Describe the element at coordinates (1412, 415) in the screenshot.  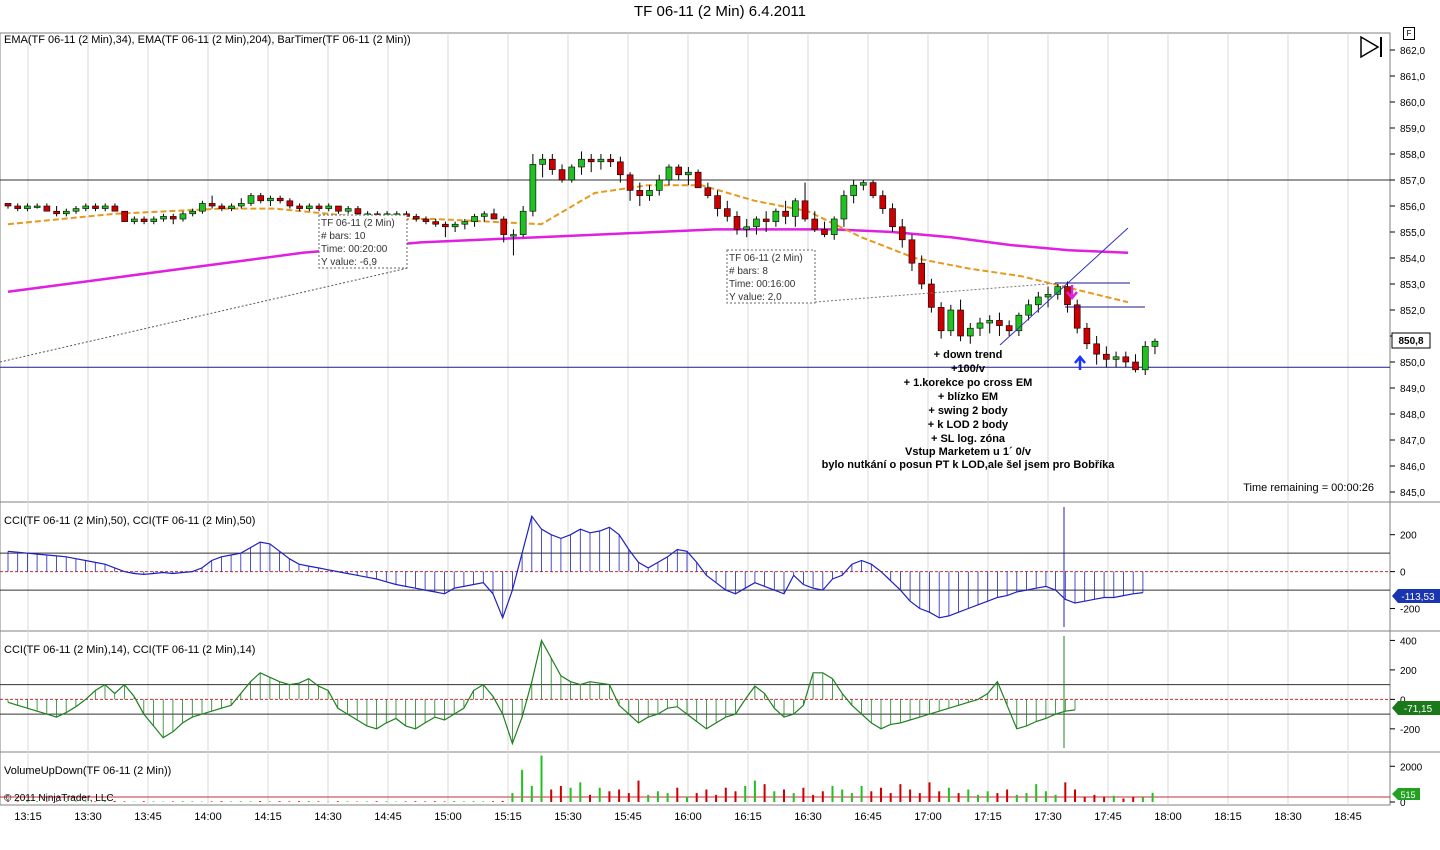
I see `y-tick-label: 848,0` at that location.